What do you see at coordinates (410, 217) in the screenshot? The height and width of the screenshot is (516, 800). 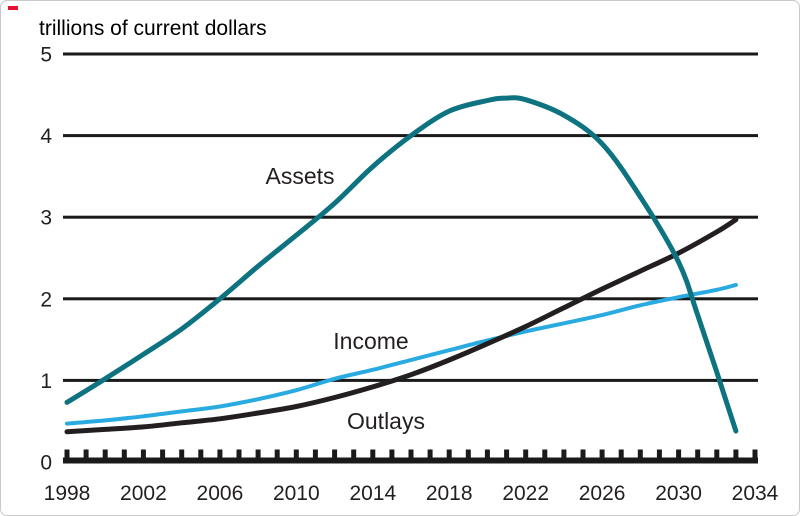 I see `gridline-y3` at bounding box center [410, 217].